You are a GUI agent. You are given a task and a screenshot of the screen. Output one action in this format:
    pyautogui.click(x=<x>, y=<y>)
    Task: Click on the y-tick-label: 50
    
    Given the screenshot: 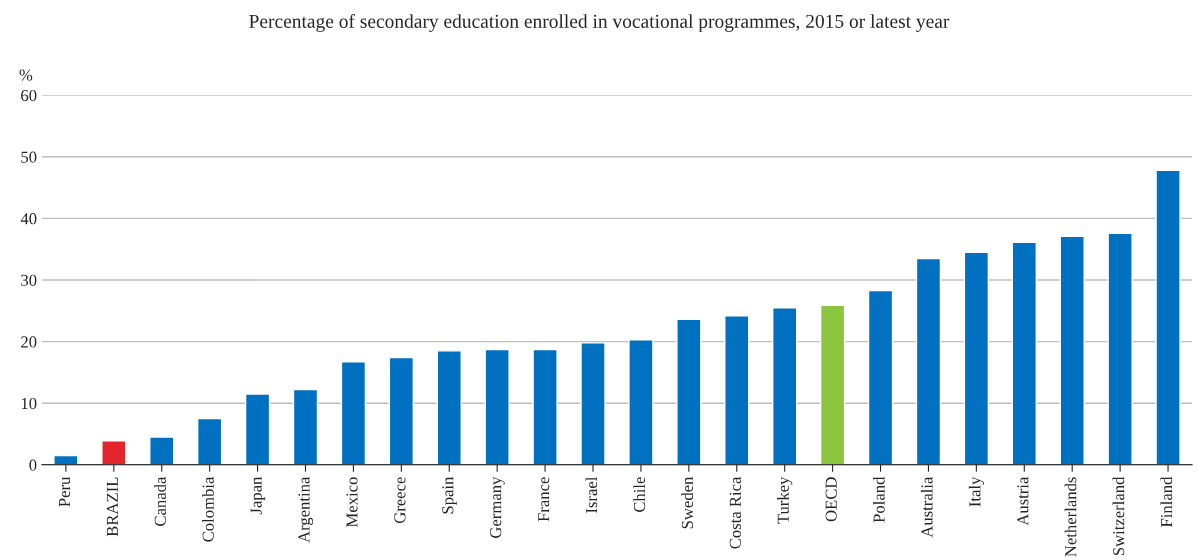 What is the action you would take?
    pyautogui.click(x=29, y=157)
    